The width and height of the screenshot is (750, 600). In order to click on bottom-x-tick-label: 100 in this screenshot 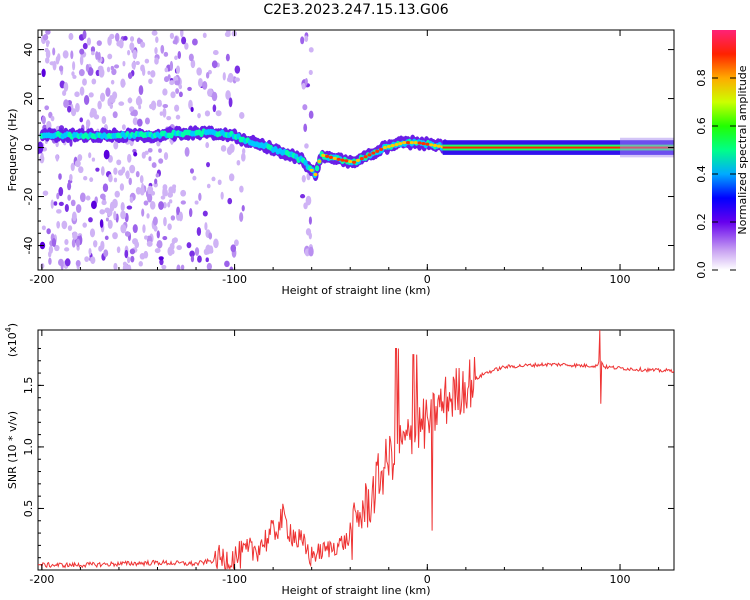, I will do `click(620, 579)`.